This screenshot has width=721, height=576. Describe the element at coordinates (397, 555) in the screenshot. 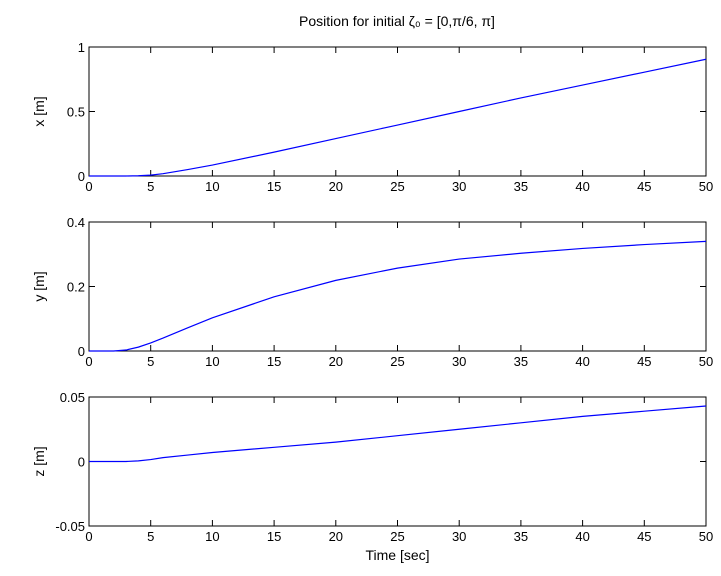

I see `x-axis-label: Time [sec]` at that location.